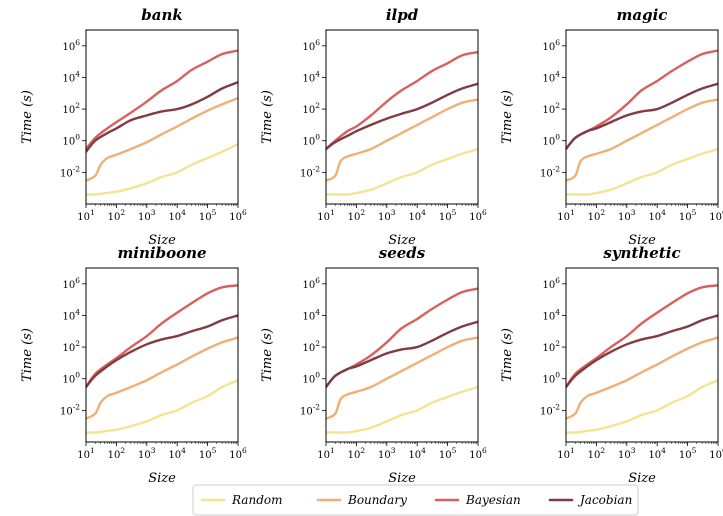 Image resolution: width=723 pixels, height=516 pixels. What do you see at coordinates (642, 15) in the screenshot?
I see `panel-title: magic` at bounding box center [642, 15].